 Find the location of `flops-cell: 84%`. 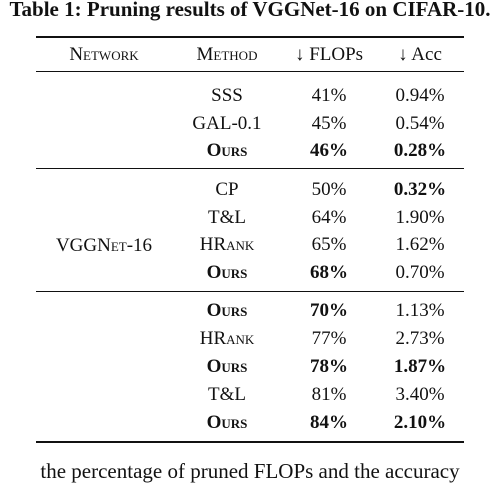

flops-cell: 84% is located at coordinates (329, 422).